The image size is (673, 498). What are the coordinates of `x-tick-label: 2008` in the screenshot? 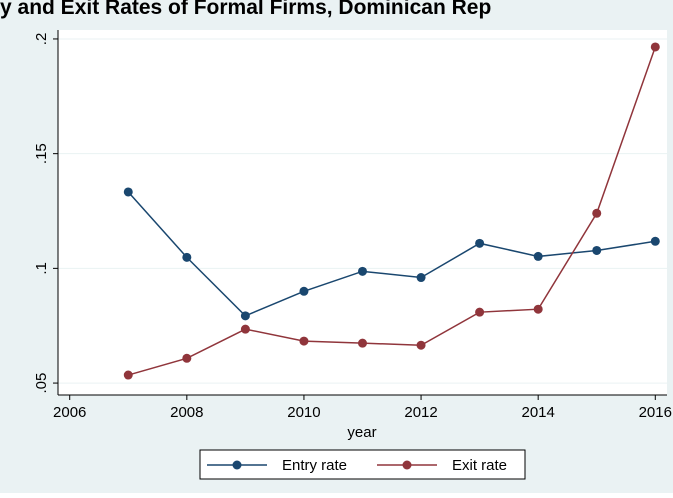 It's located at (186, 412).